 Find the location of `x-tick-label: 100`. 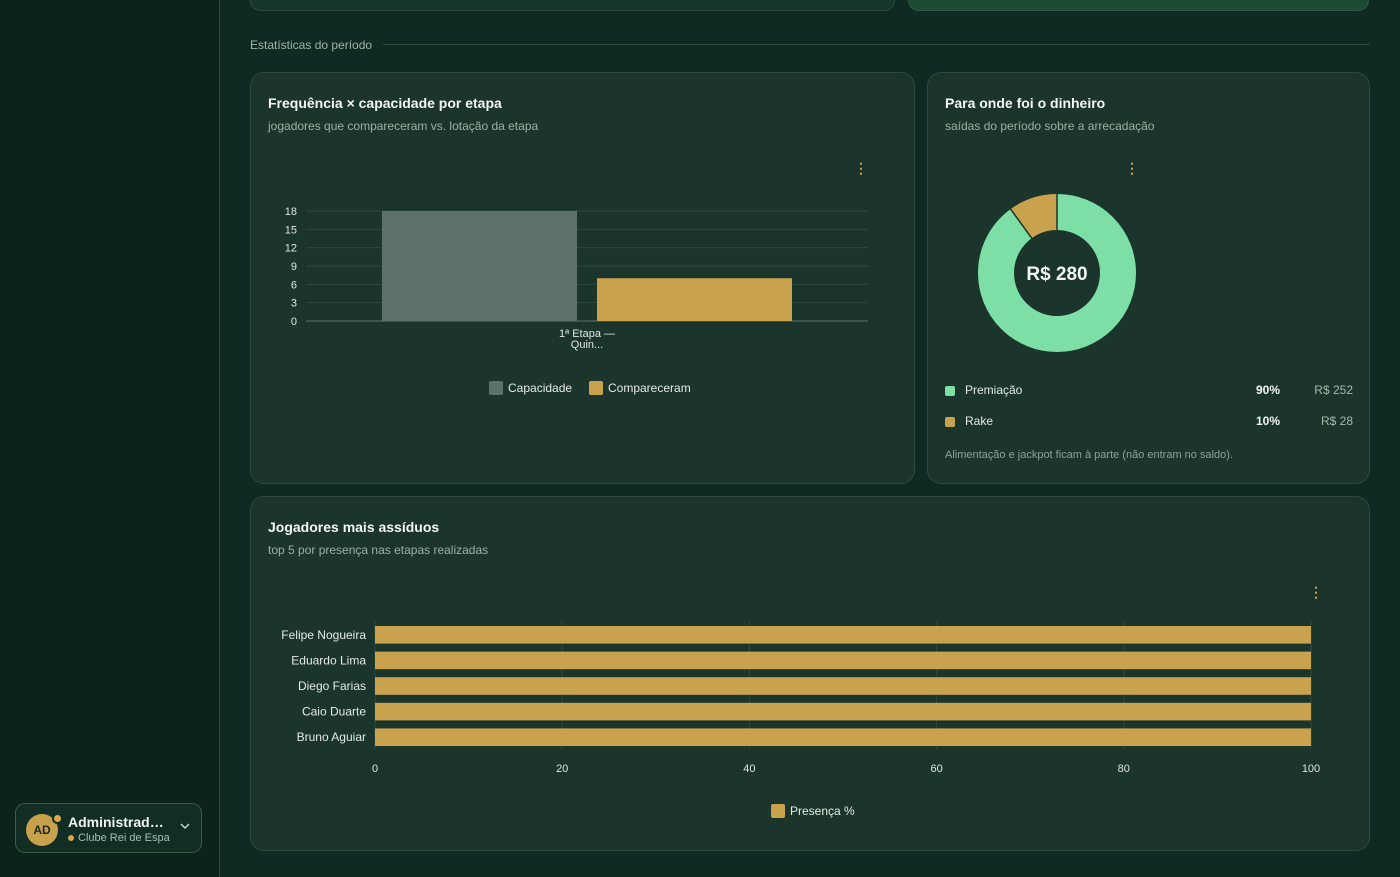

x-tick-label: 100 is located at coordinates (1311, 769).